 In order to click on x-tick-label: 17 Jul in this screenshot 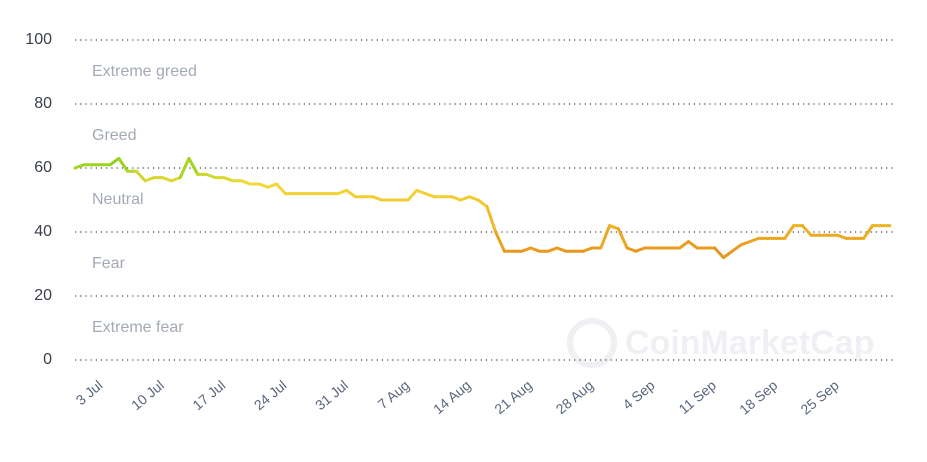, I will do `click(208, 395)`.